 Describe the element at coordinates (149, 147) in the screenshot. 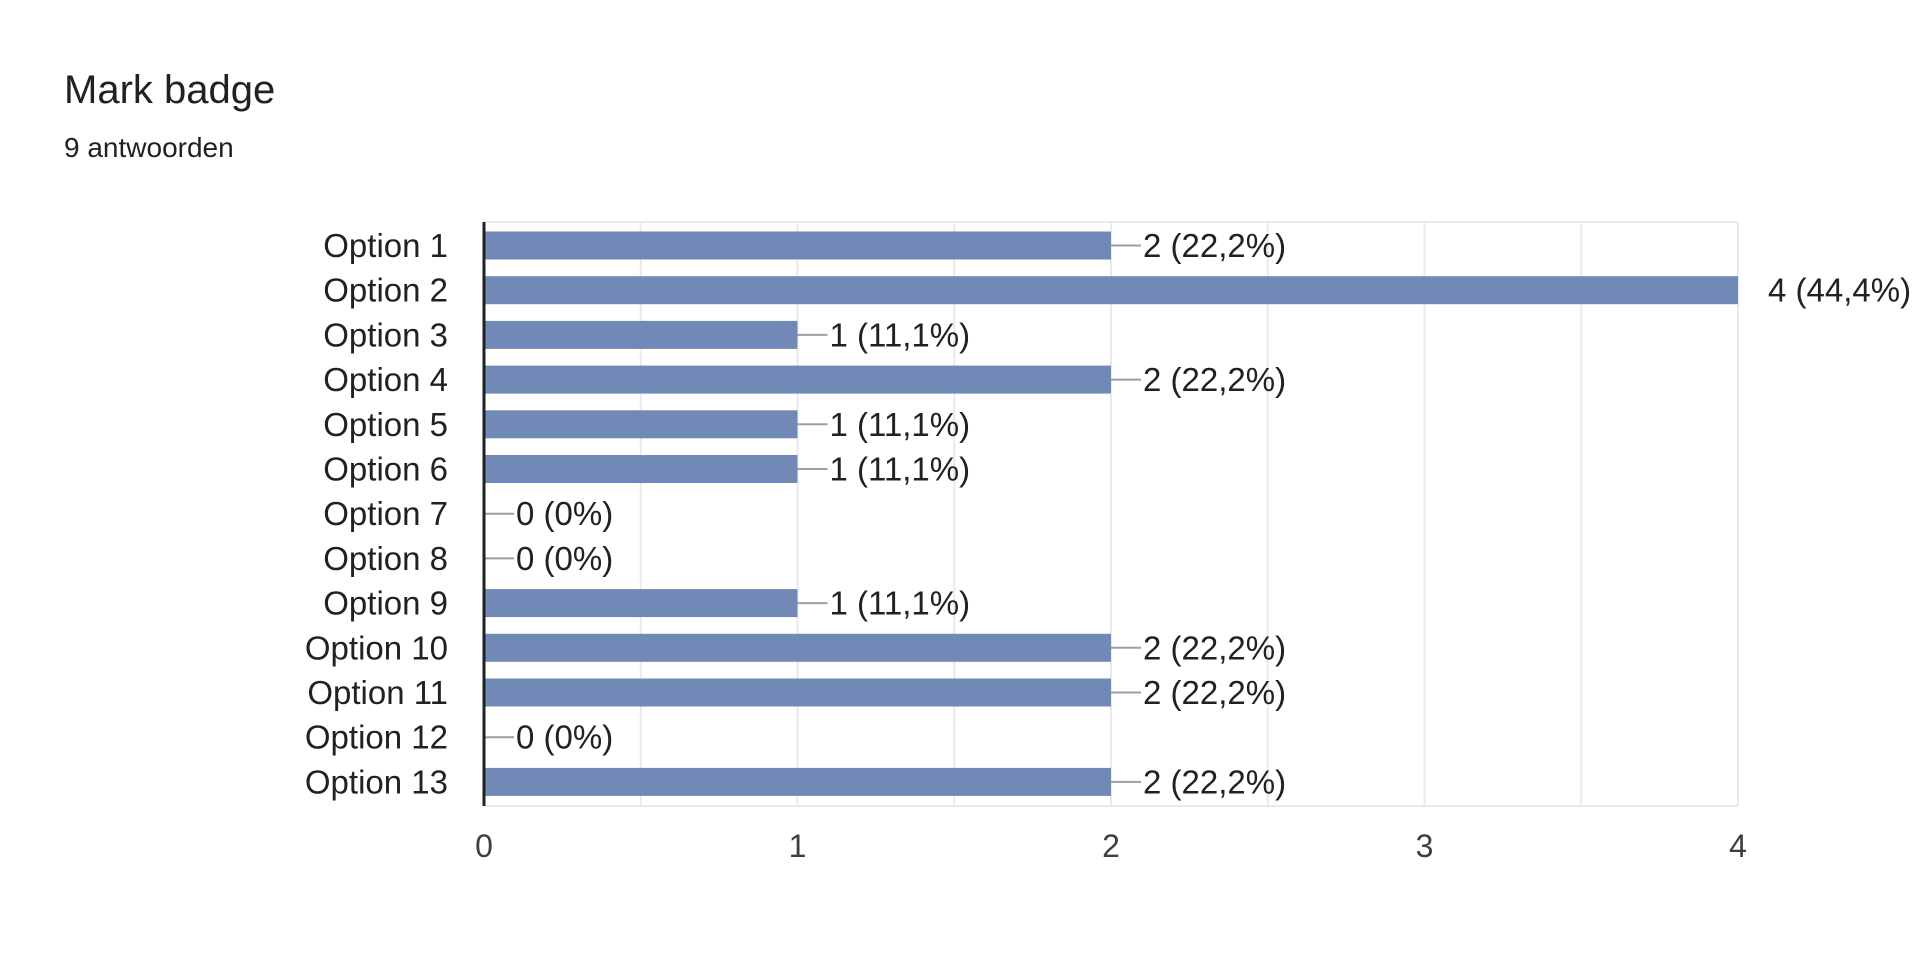

I see `response-count: 9 antwoorden` at that location.